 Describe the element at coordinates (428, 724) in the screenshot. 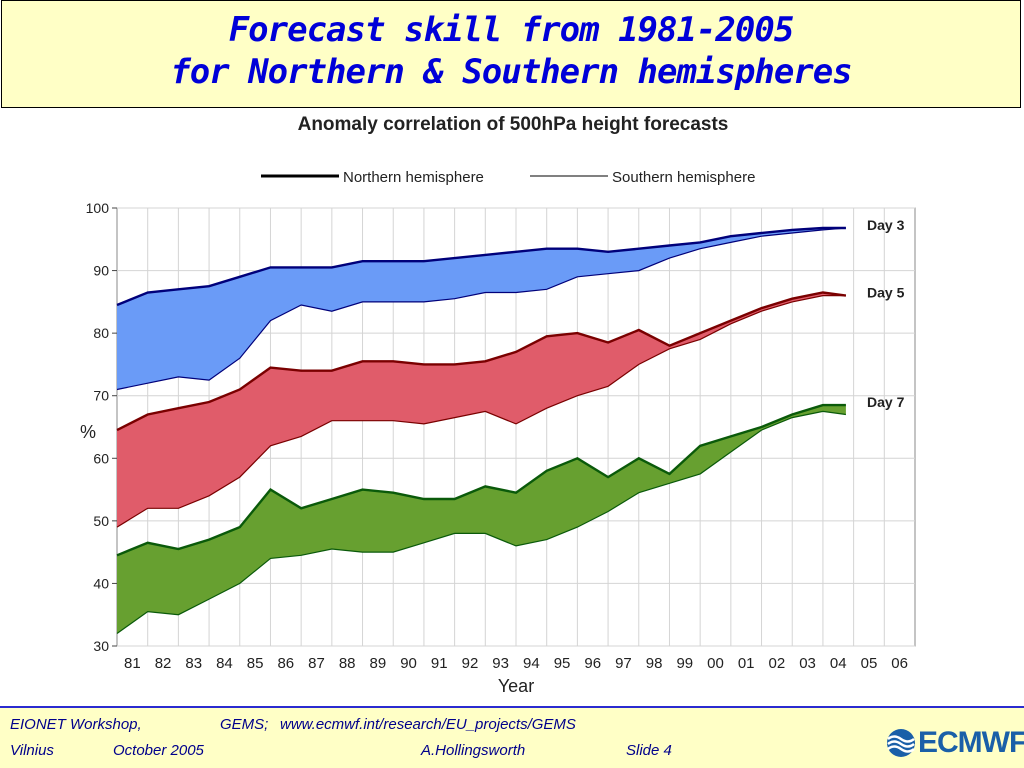

I see `footer-gems-link: www.ecmwf.int/research/EU_projects/GEMS` at that location.